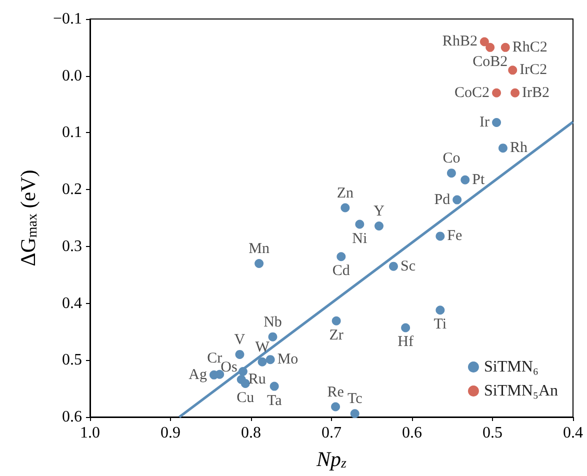 The image size is (587, 476). Describe the element at coordinates (534, 70) in the screenshot. I see `annotation: IrC2` at that location.